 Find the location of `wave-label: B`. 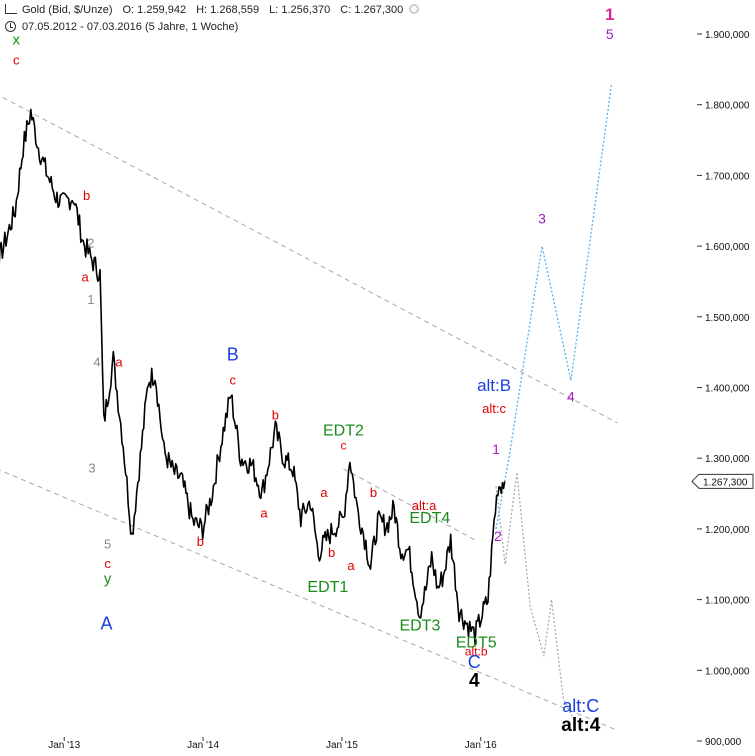

wave-label: B is located at coordinates (233, 355).